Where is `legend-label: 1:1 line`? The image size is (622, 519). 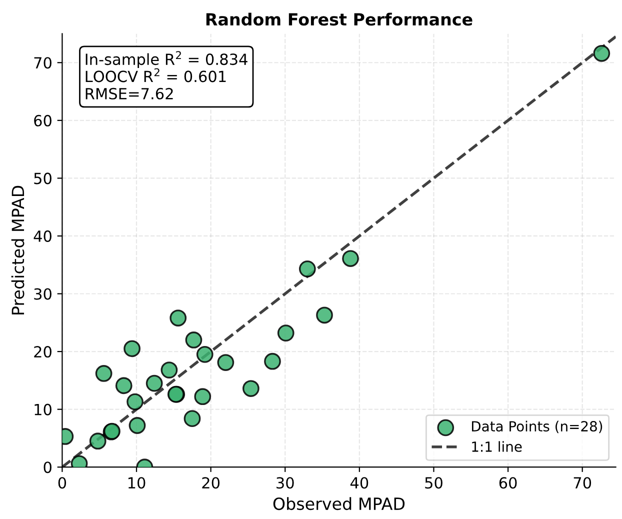 legend-label: 1:1 line is located at coordinates (497, 446).